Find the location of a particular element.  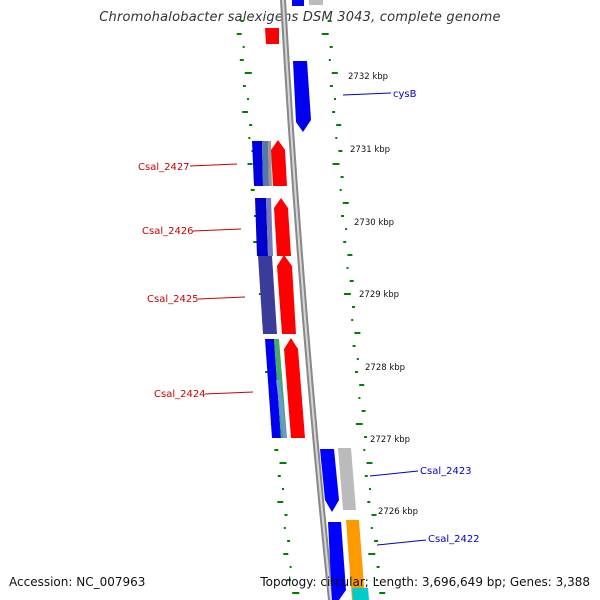

cds-csal2427-a is located at coordinates (257, 163).